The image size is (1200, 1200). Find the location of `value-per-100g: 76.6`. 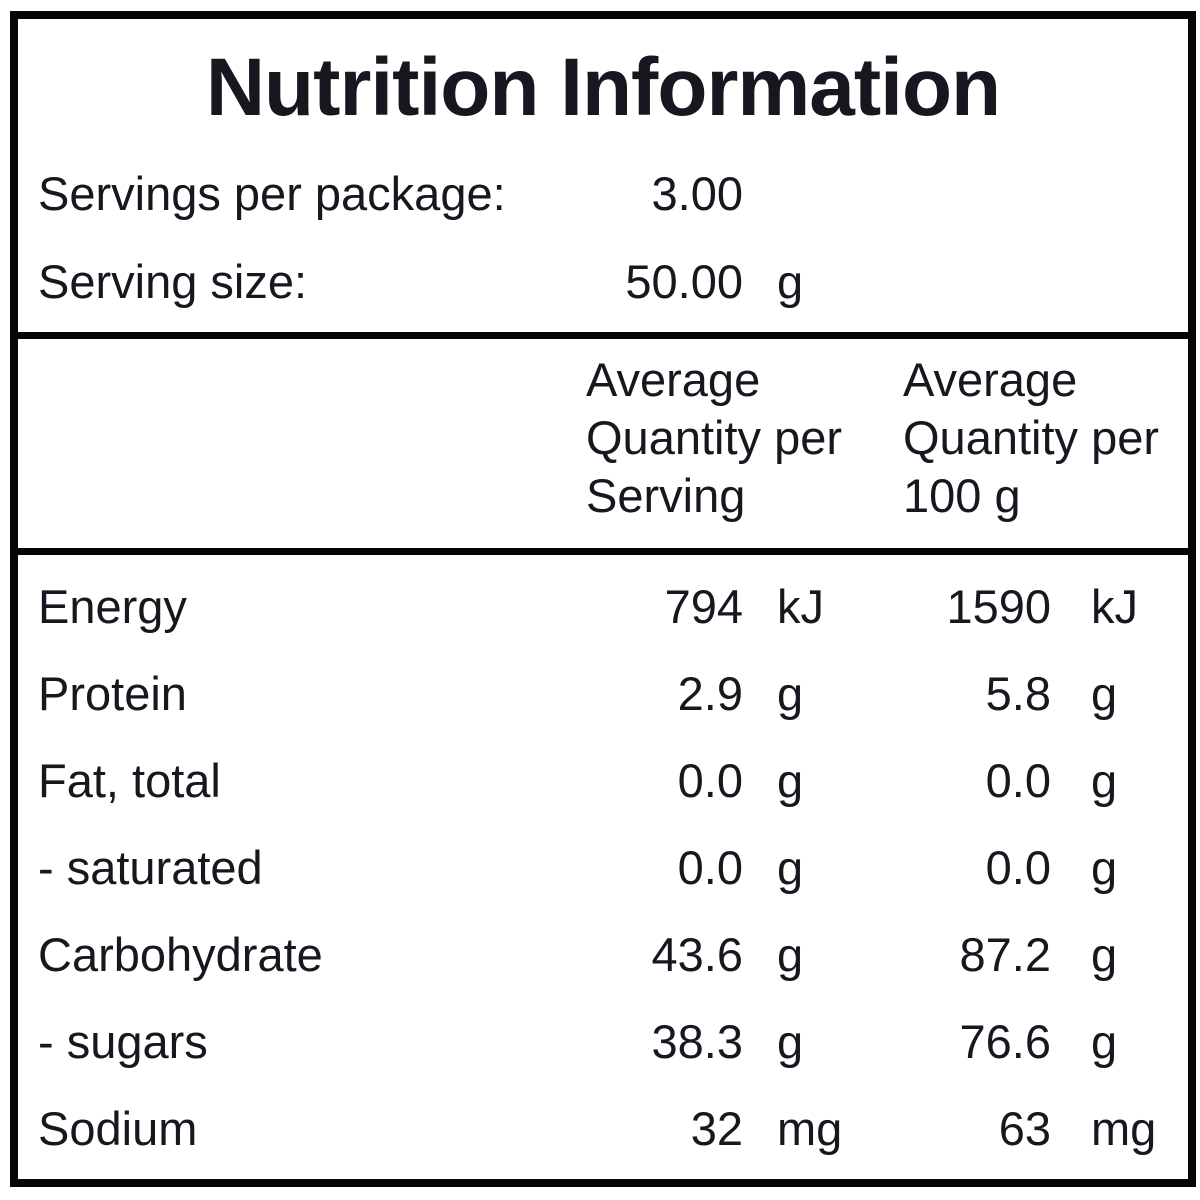

value-per-100g: 76.6 is located at coordinates (1005, 1041).